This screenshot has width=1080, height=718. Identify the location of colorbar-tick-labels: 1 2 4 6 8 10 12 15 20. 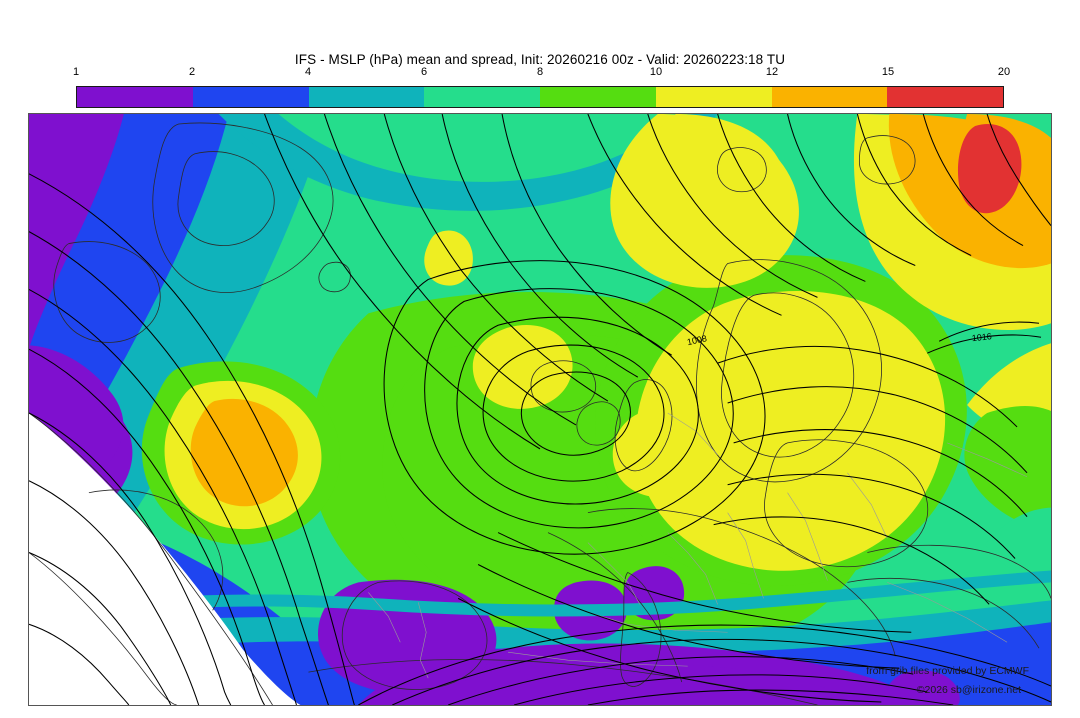
(541, 74).